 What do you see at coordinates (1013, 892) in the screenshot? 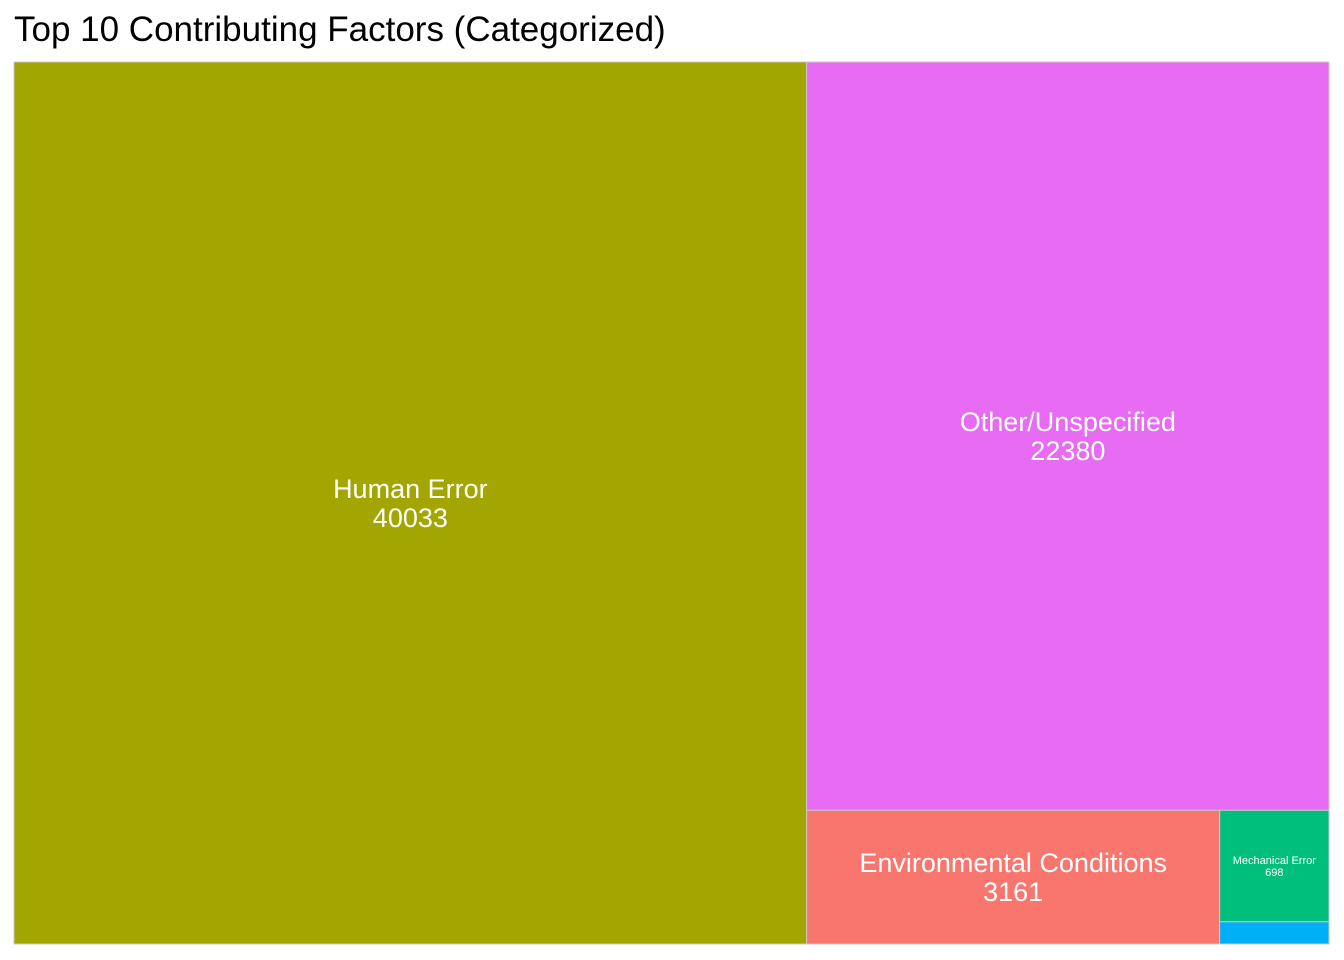
I see `tile-value-environmental-conditions: 3161` at bounding box center [1013, 892].